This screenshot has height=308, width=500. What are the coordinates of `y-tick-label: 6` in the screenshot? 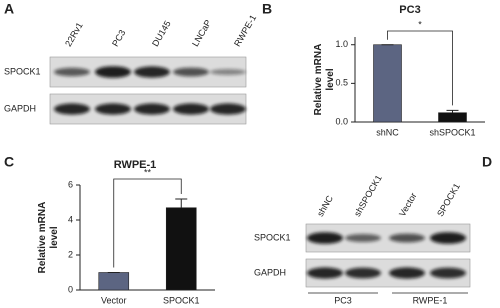 It's located at (70, 184).